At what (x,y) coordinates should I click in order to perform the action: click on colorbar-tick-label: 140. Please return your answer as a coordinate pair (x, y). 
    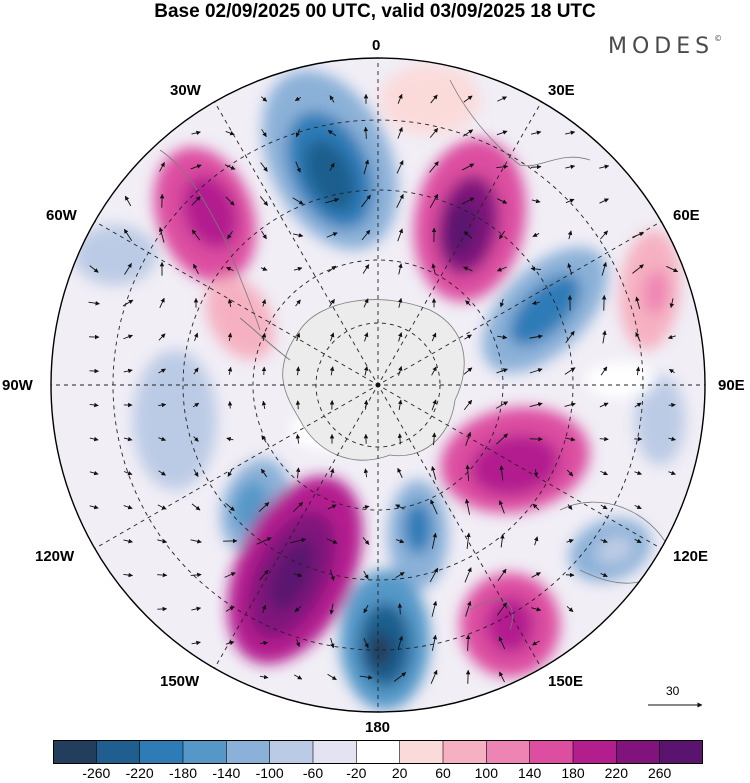
    Looking at the image, I should click on (529, 773).